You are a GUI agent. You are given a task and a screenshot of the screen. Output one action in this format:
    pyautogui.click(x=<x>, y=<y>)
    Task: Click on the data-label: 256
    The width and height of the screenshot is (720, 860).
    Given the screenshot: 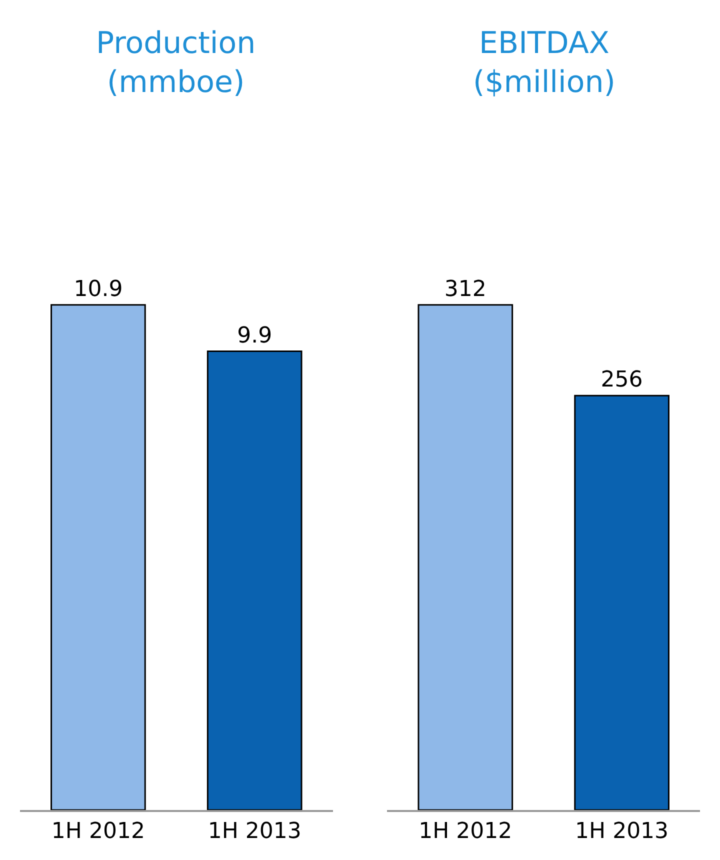 What is the action you would take?
    pyautogui.click(x=621, y=380)
    